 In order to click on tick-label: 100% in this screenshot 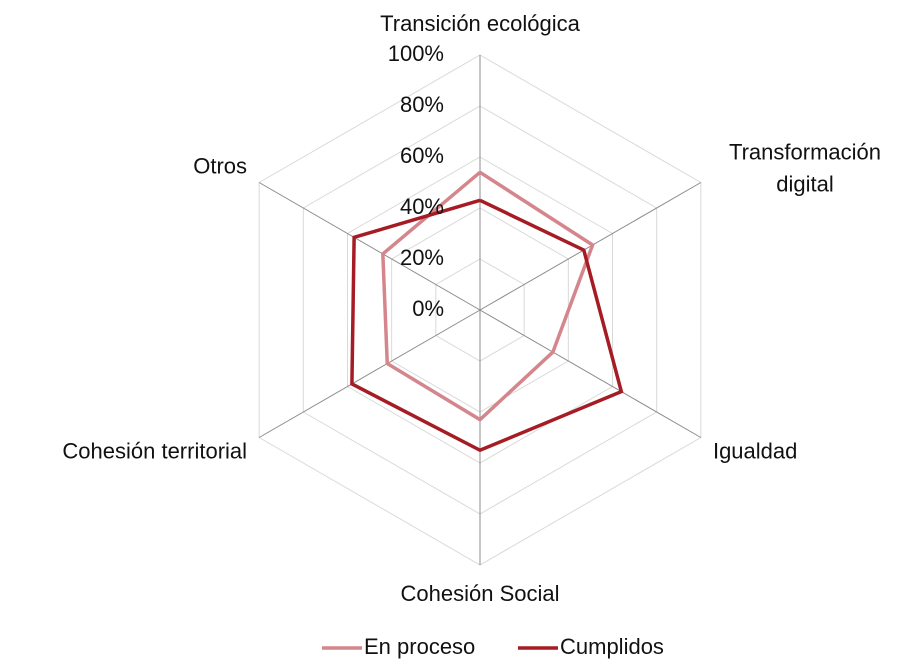, I will do `click(416, 53)`.